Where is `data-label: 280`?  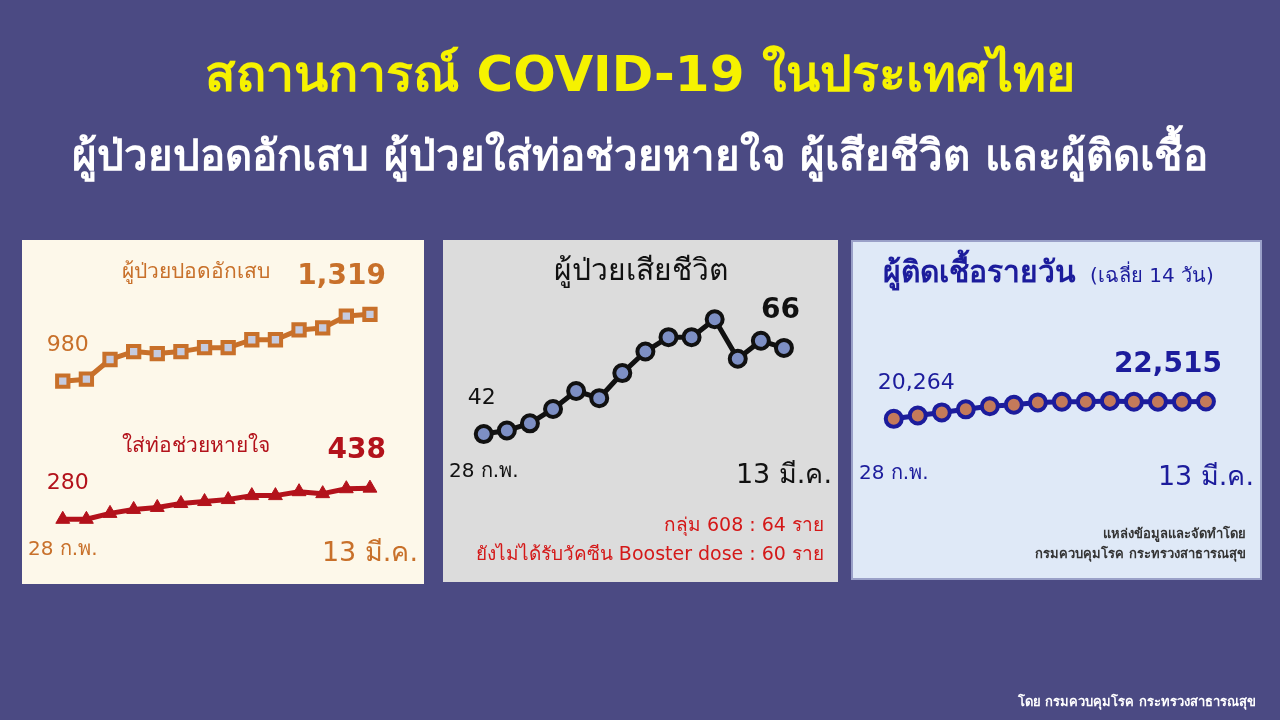
data-label: 280 is located at coordinates (67, 482).